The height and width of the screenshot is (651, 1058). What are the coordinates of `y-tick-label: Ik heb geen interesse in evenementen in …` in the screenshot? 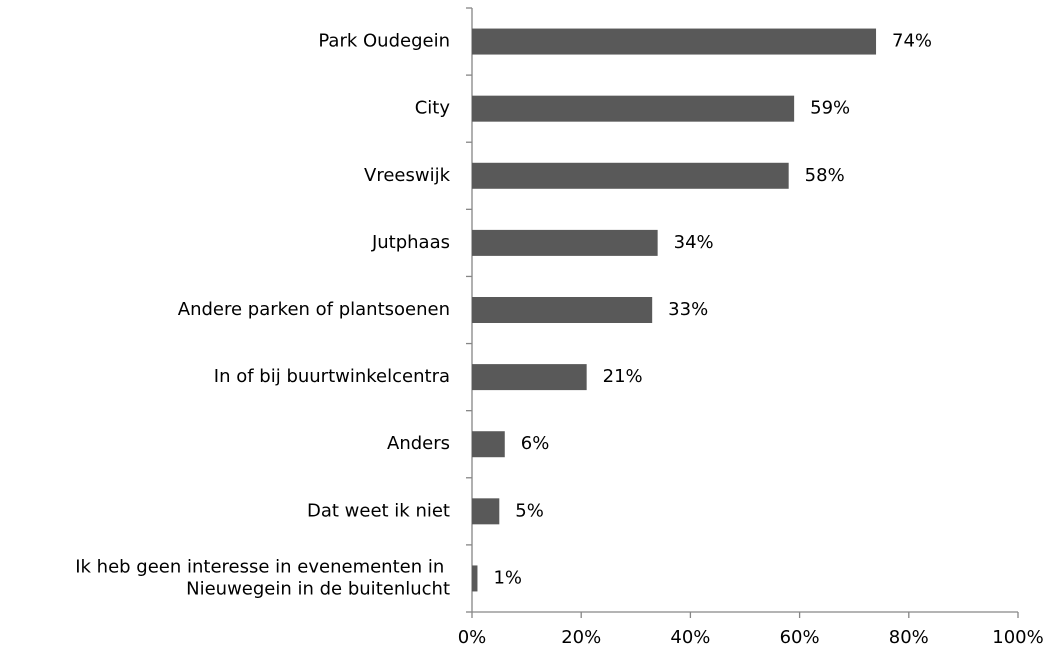 It's located at (262, 577).